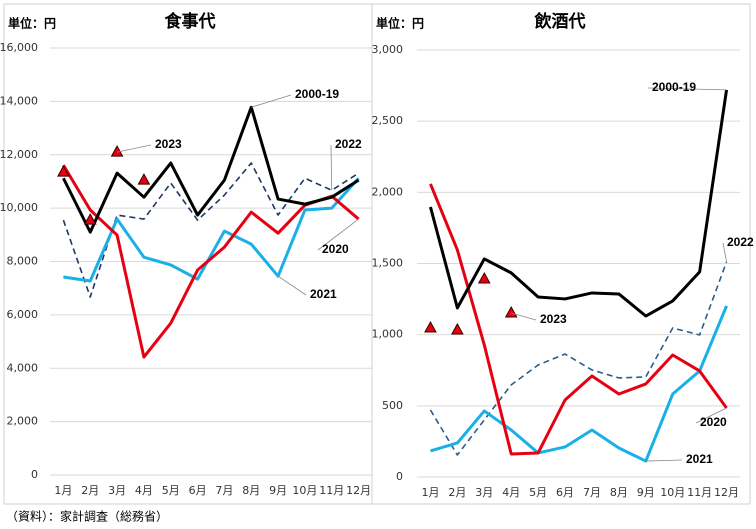  Describe the element at coordinates (388, 334) in the screenshot. I see `y-tick-label: 1,000` at that location.